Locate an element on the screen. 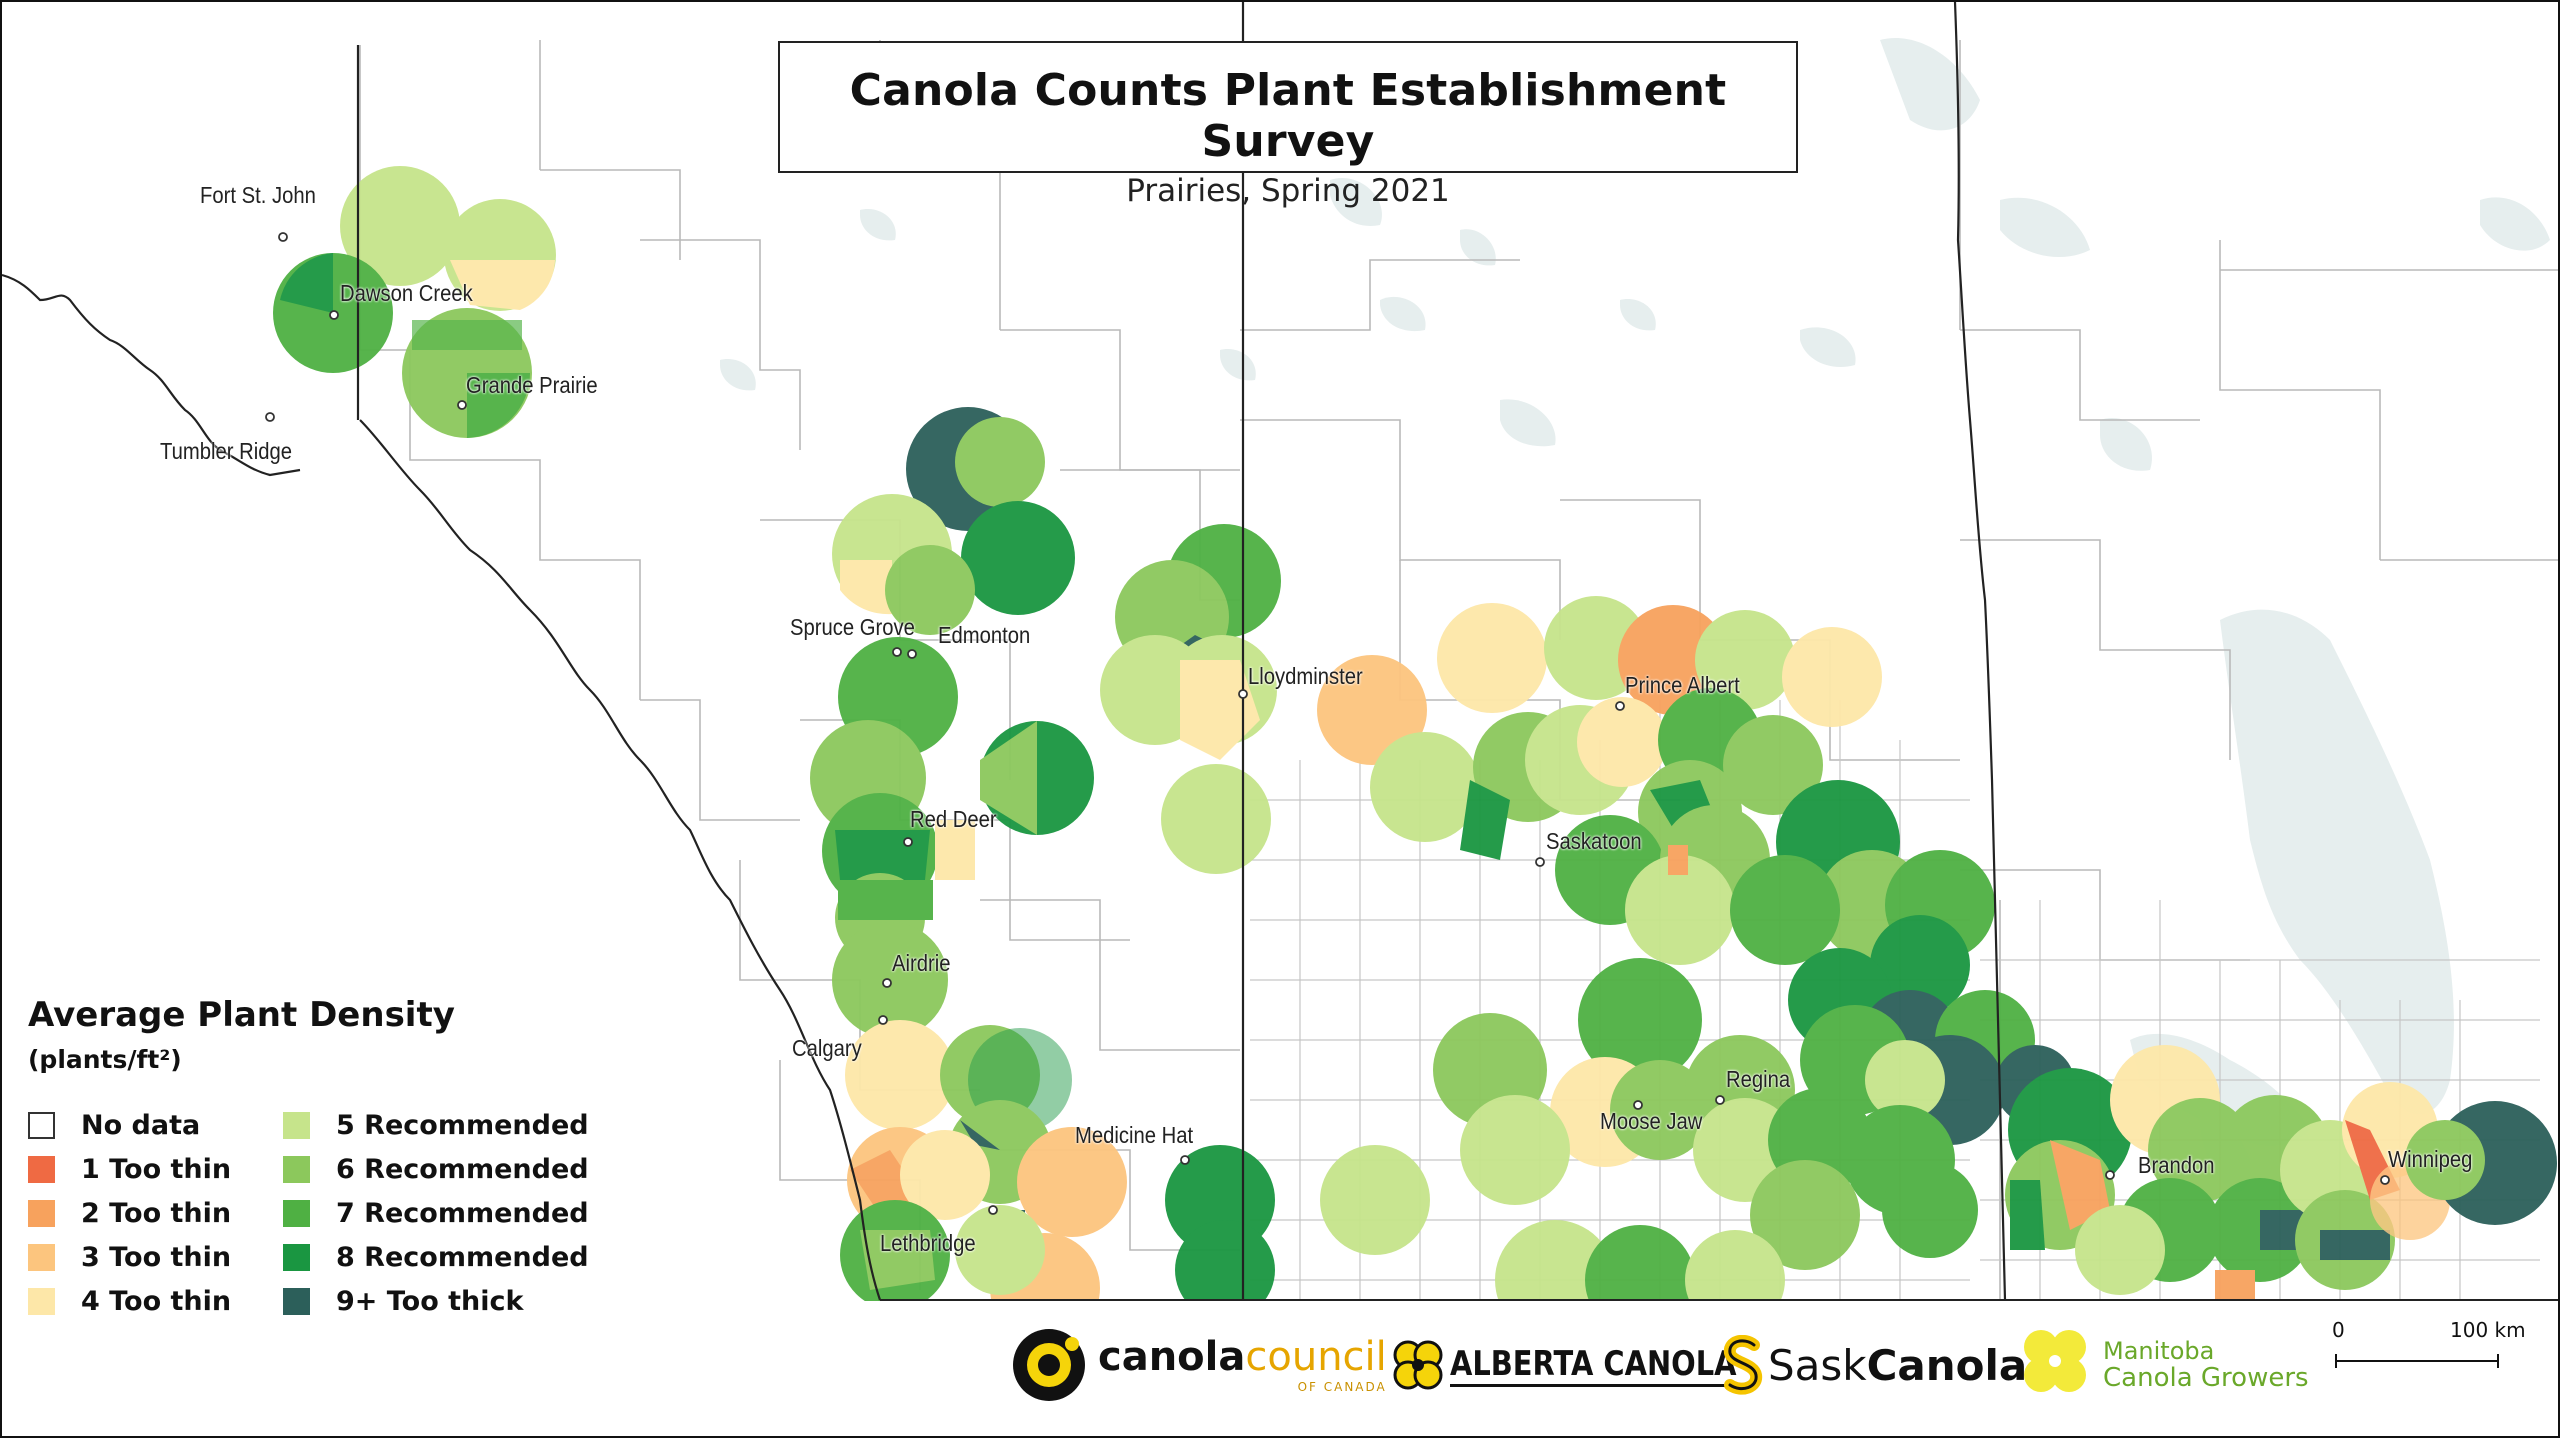 This screenshot has height=1438, width=2560. place-label: Calgary is located at coordinates (827, 1048).